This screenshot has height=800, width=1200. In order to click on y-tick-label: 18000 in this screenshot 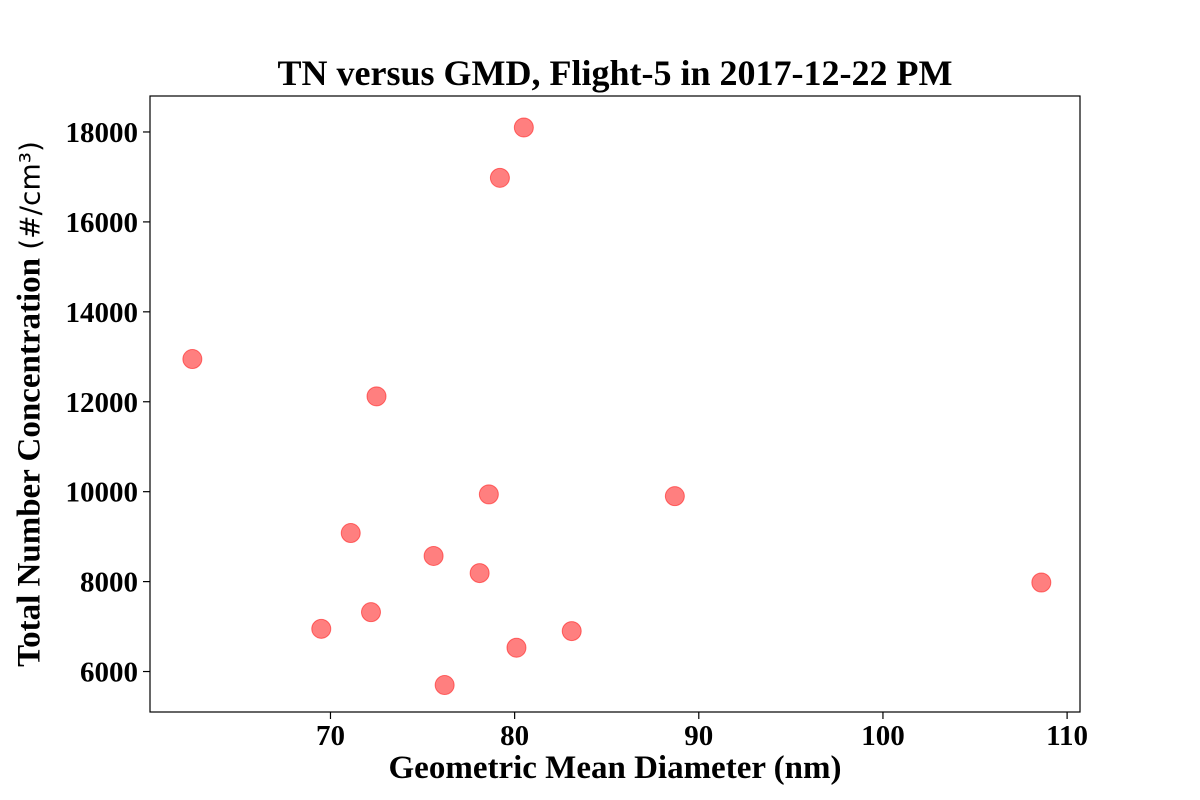, I will do `click(102, 133)`.